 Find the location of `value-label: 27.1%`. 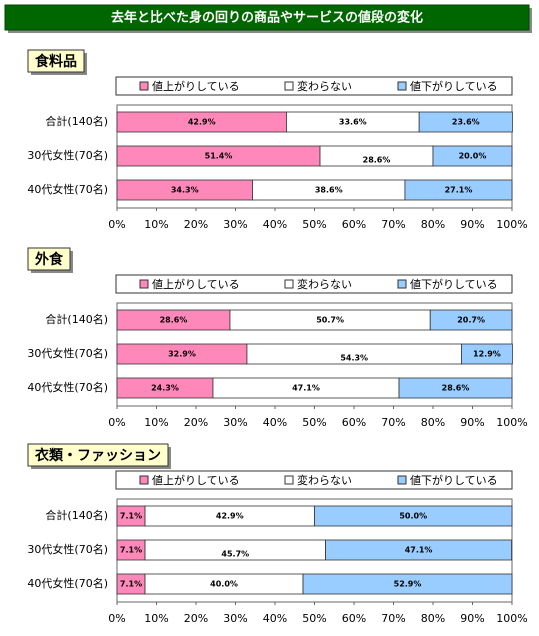

value-label: 27.1% is located at coordinates (459, 190).